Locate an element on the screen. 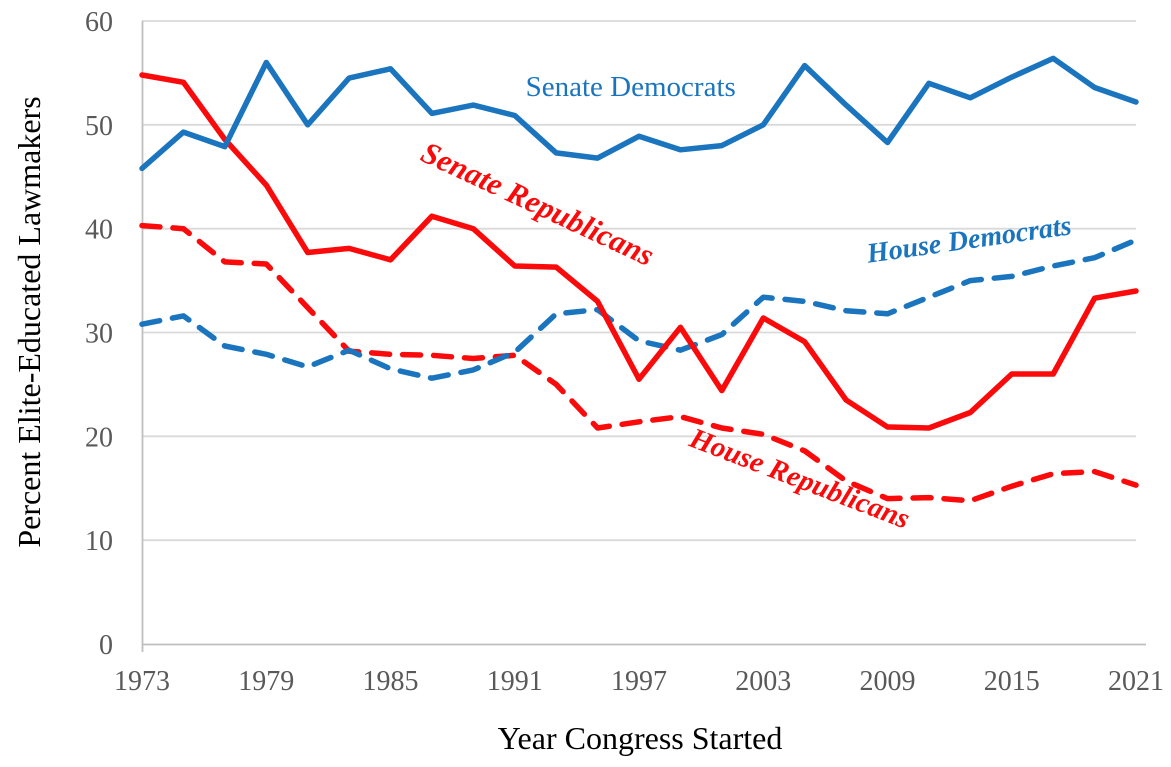 This screenshot has height=767, width=1171. series-label-senate-republicans: Senate Republicans is located at coordinates (537, 203).